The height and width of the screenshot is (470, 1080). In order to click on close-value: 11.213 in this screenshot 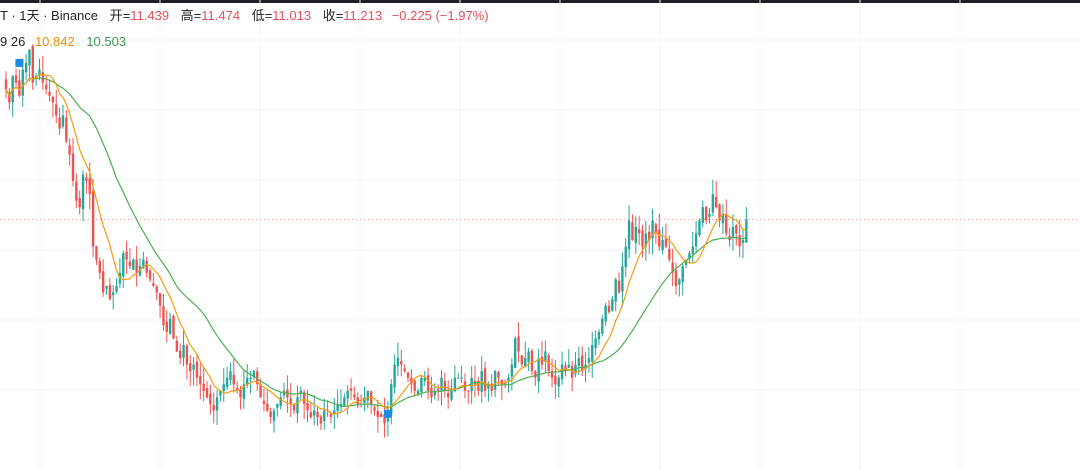, I will do `click(363, 15)`.